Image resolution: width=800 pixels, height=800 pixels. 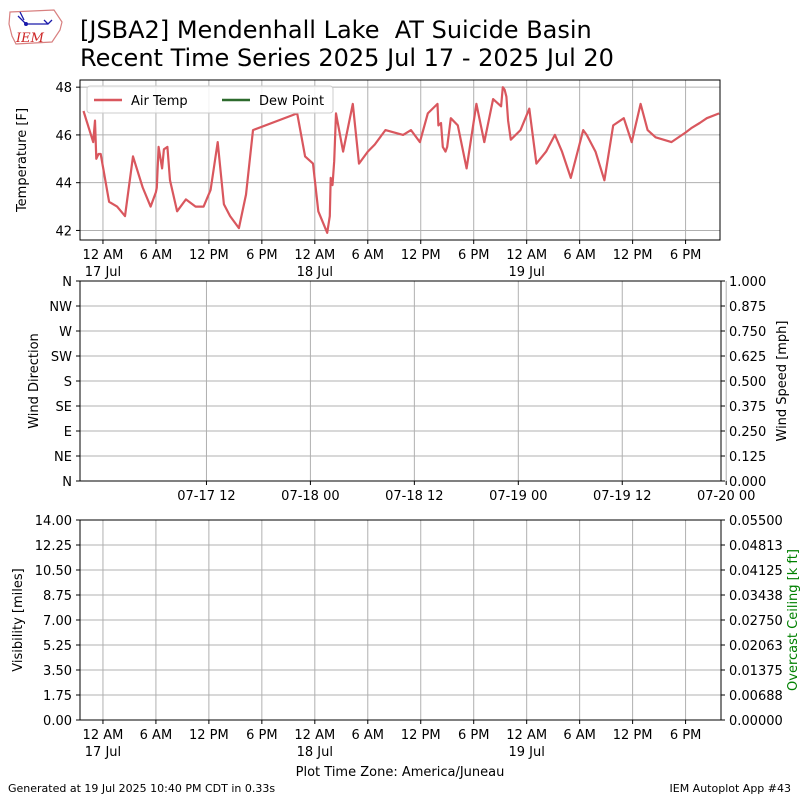 I want to click on ceiling-tick-label: 0.00688, so click(x=756, y=696).